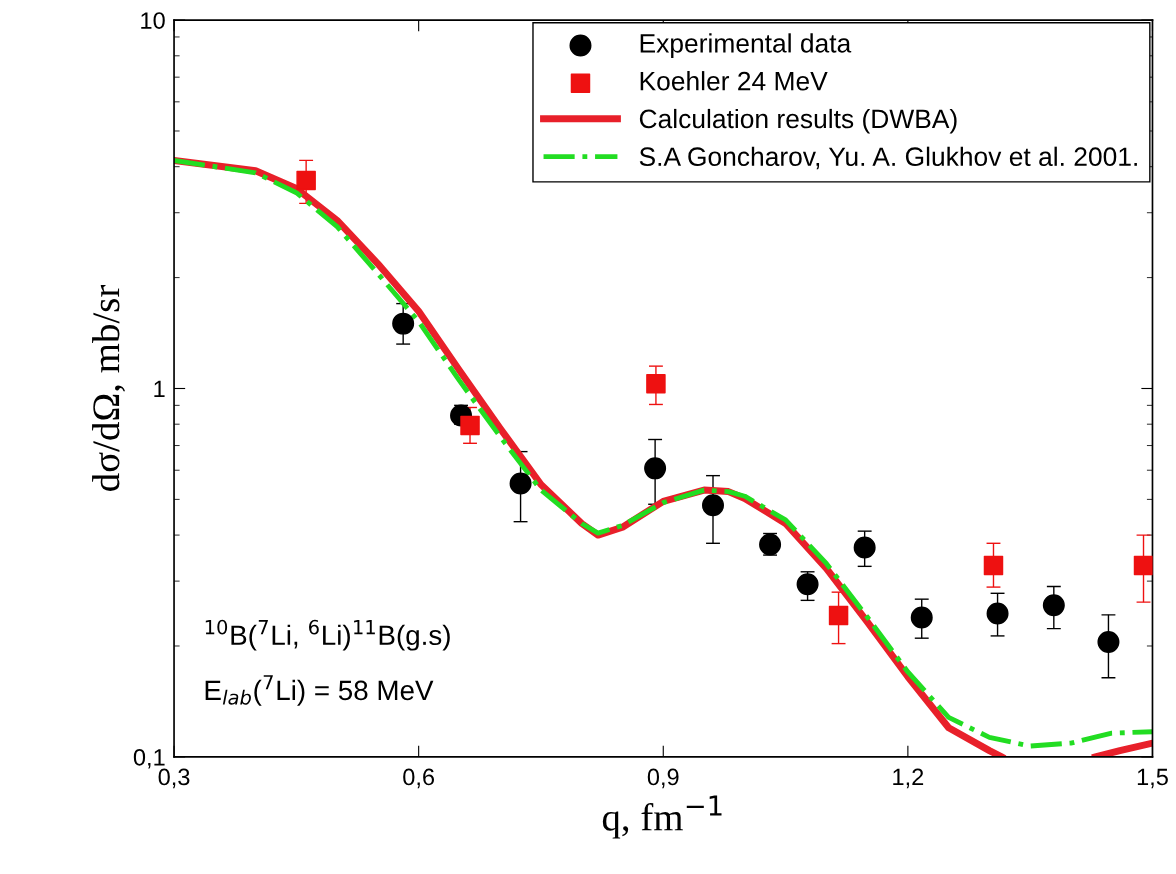 The height and width of the screenshot is (874, 1176). I want to click on y-tick-label: 10, so click(153, 20).